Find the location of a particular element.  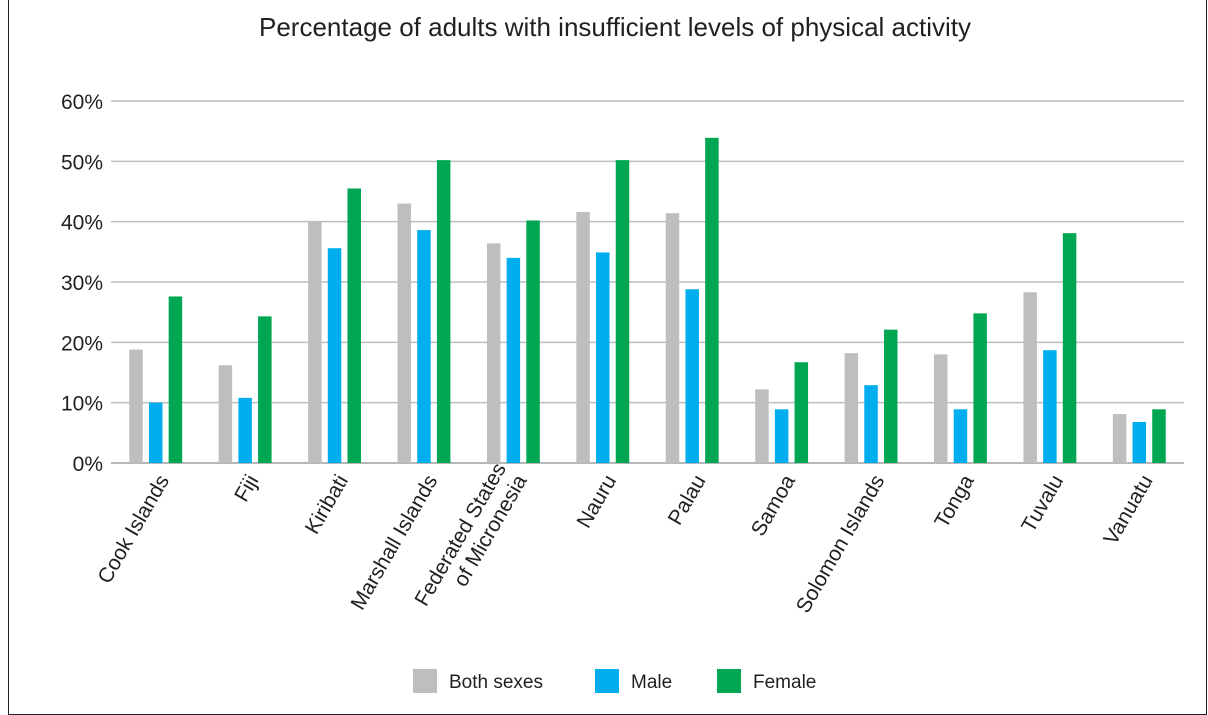

x-tick-label: Nauru is located at coordinates (597, 501).